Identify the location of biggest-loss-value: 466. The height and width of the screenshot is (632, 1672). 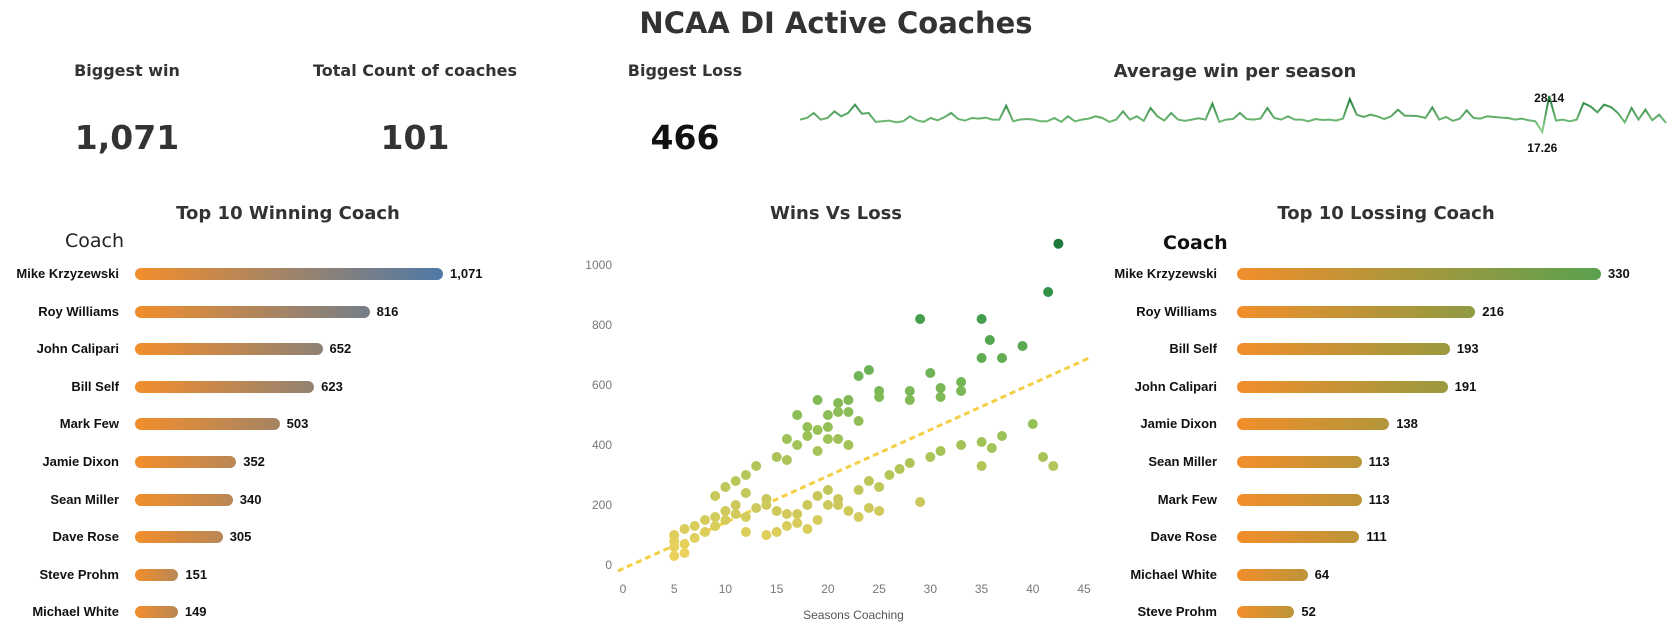
(685, 137).